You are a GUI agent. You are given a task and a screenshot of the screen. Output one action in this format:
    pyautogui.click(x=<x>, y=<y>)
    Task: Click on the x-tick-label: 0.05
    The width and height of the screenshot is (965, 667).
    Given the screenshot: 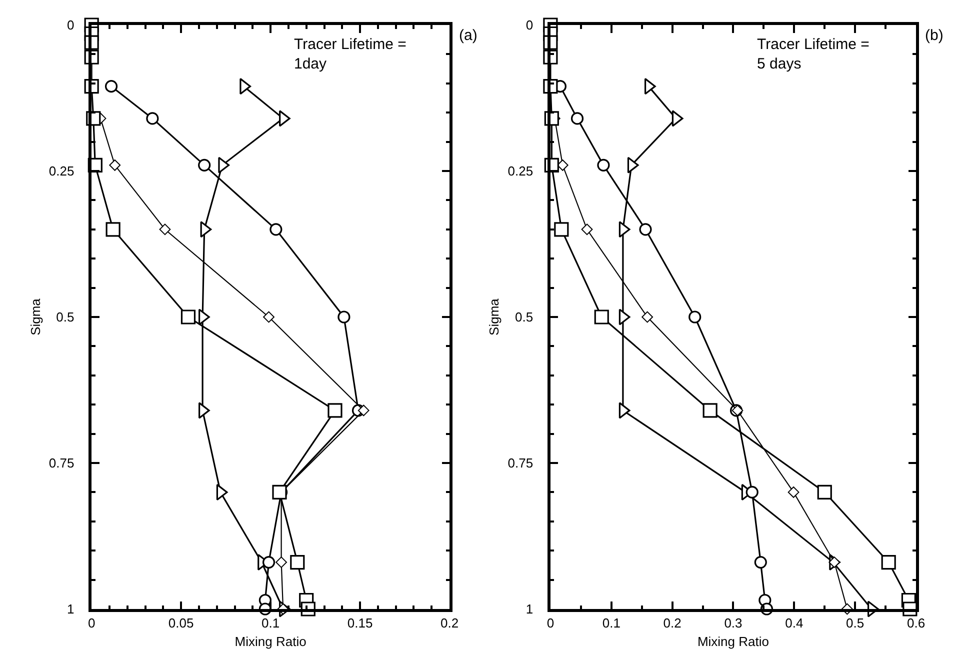 What is the action you would take?
    pyautogui.click(x=181, y=622)
    